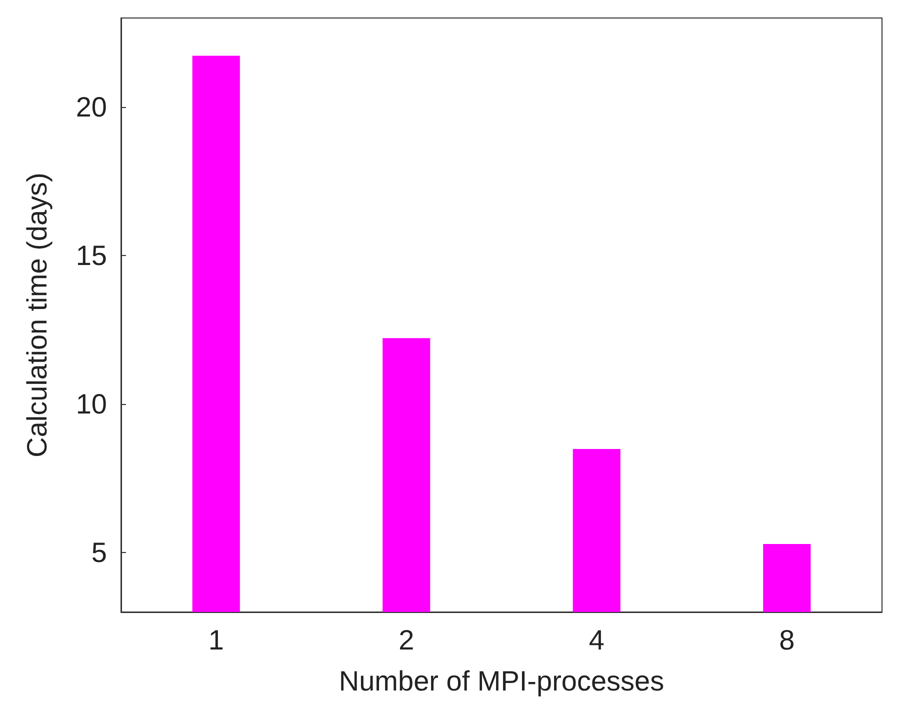 This screenshot has width=907, height=722. I want to click on x-axis-title: Number of MPI-processes, so click(501, 681).